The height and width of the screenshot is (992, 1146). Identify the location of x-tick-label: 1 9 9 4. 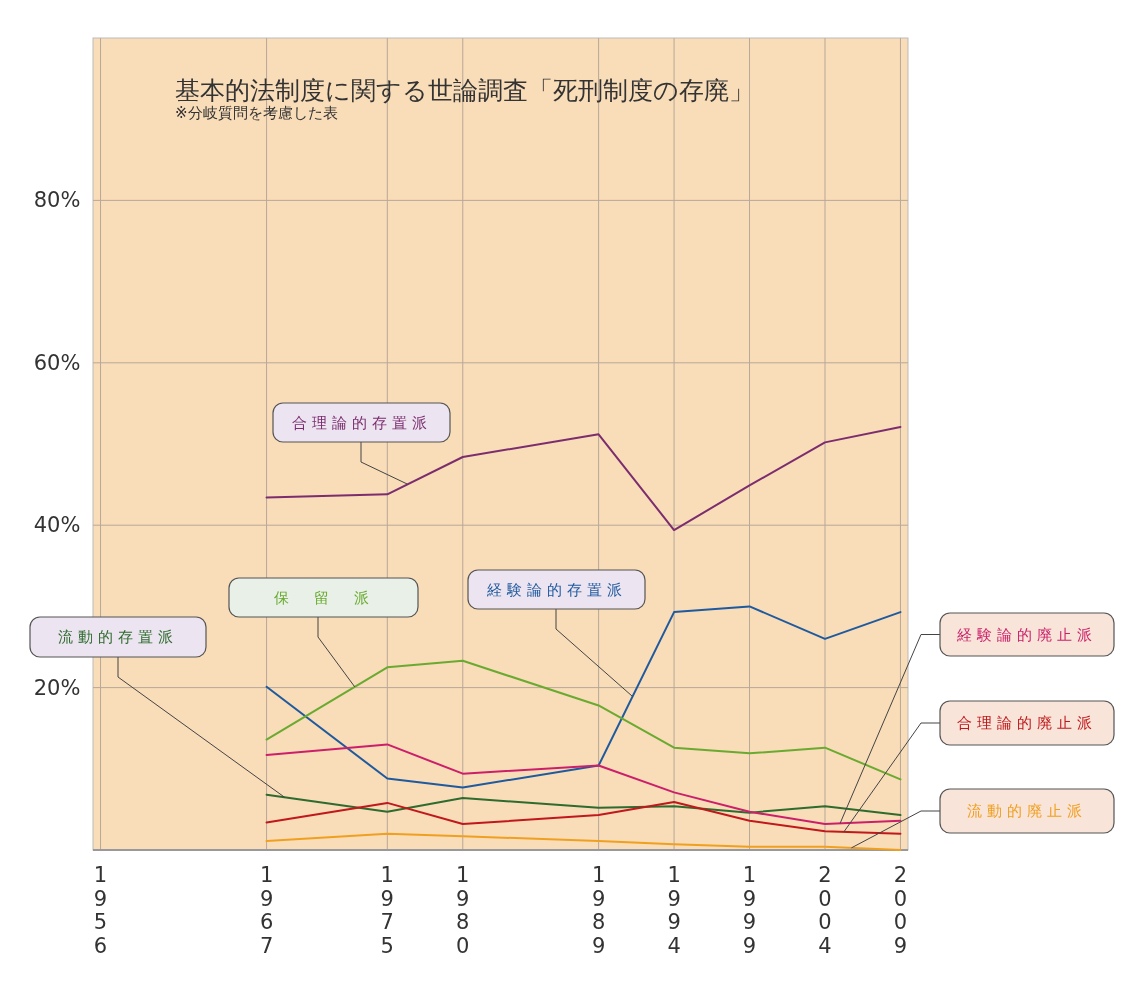
(674, 910).